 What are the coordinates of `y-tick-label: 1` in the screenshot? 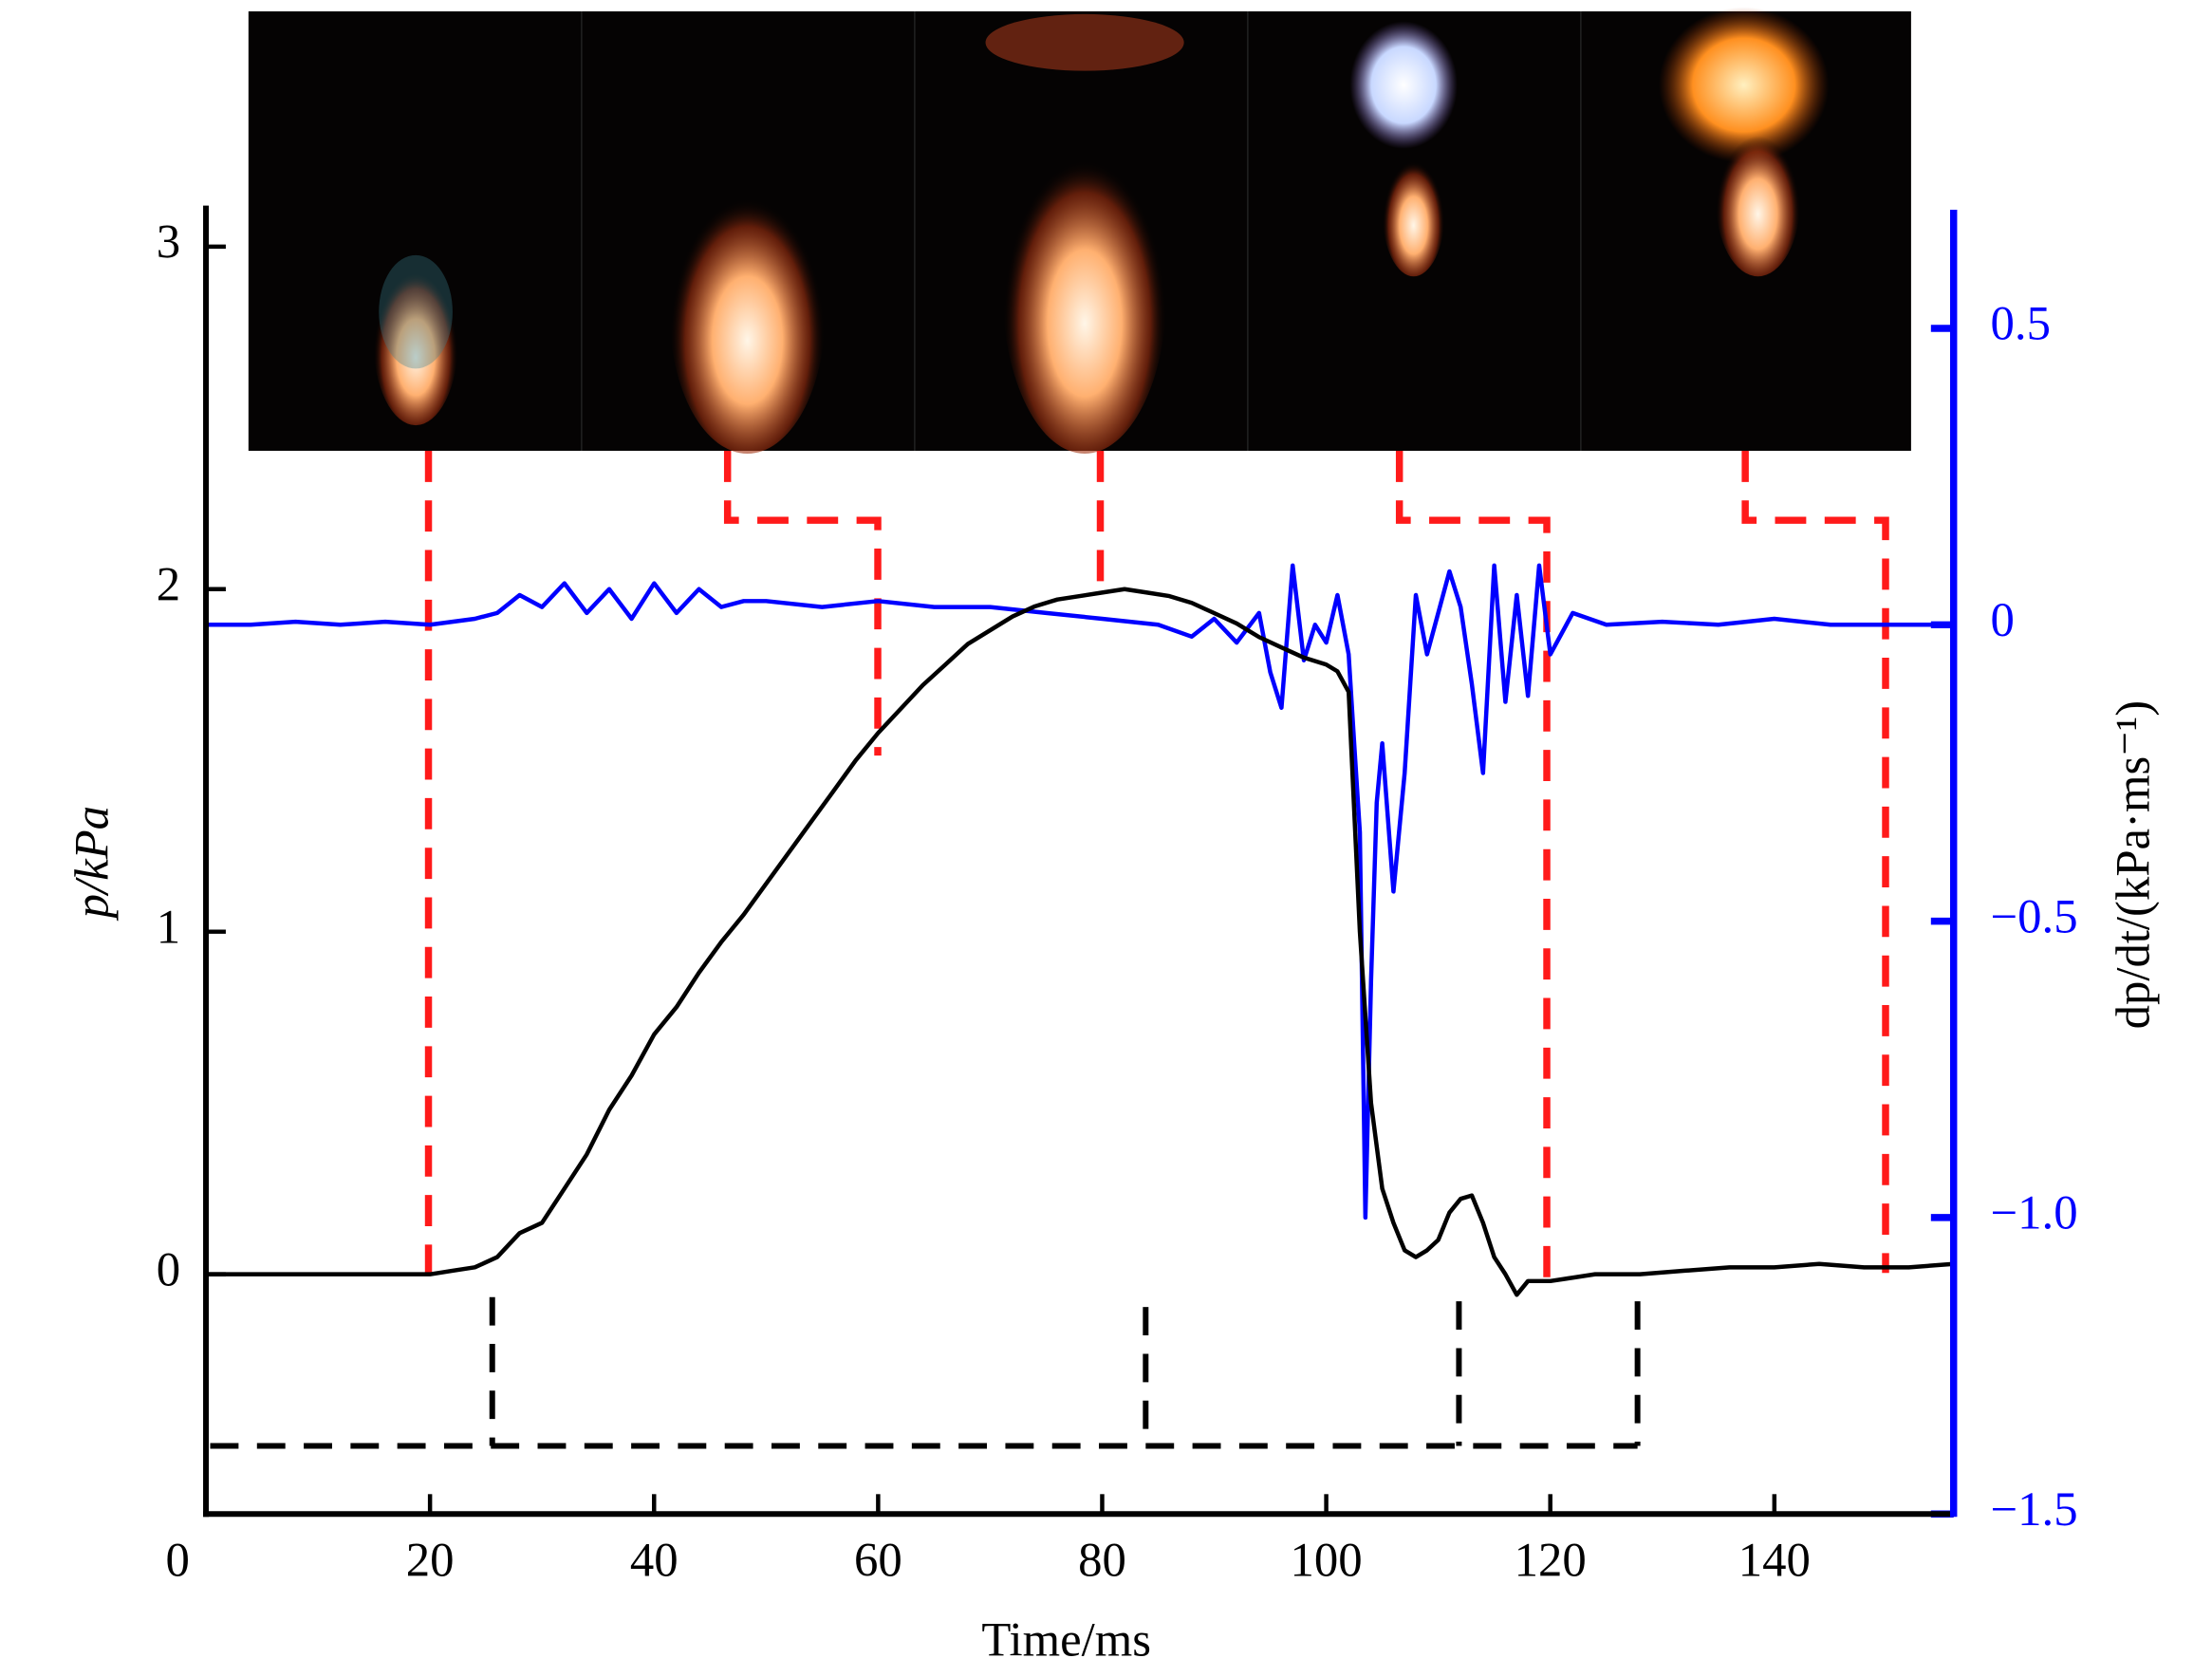 It's located at (169, 926).